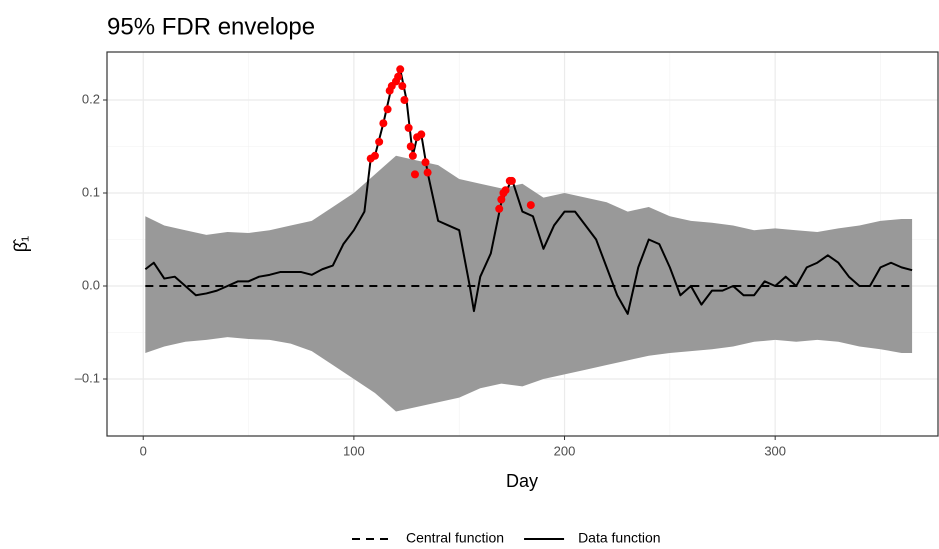 The width and height of the screenshot is (939, 549). I want to click on x-tick-label: 300, so click(775, 450).